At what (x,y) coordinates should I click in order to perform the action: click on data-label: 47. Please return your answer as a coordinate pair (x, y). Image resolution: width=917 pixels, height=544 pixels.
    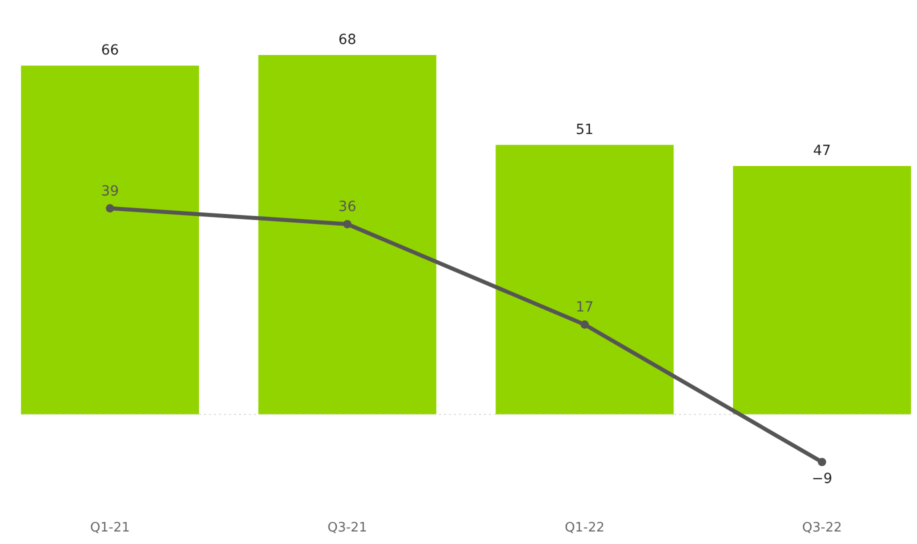
    Looking at the image, I should click on (822, 151).